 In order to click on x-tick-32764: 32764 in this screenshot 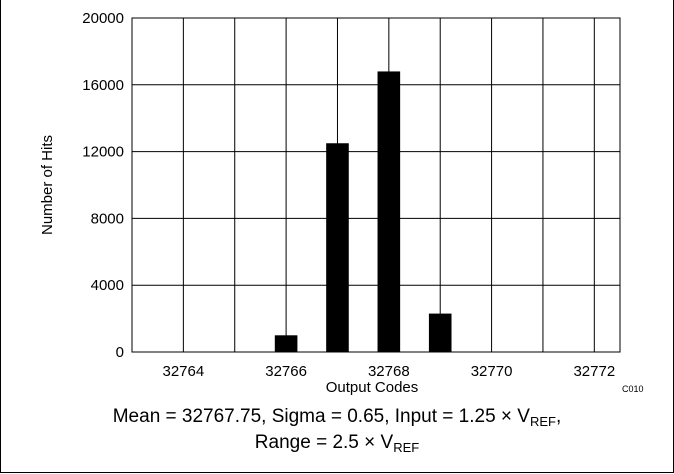, I will do `click(184, 371)`.